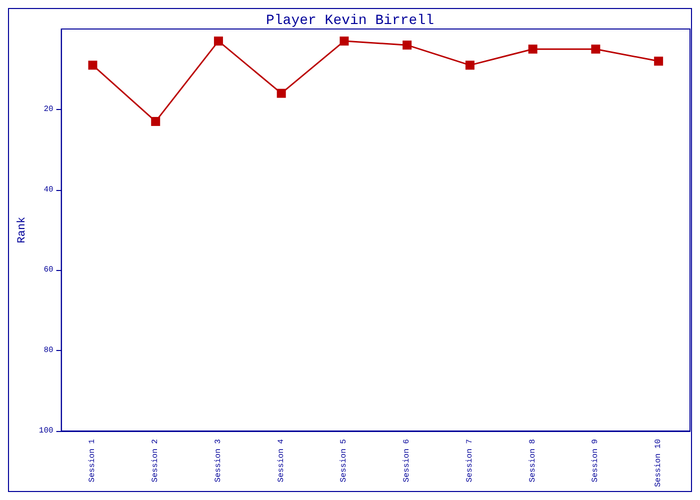 Image resolution: width=700 pixels, height=500 pixels. What do you see at coordinates (281, 460) in the screenshot?
I see `x-tick-label: Session 4` at bounding box center [281, 460].